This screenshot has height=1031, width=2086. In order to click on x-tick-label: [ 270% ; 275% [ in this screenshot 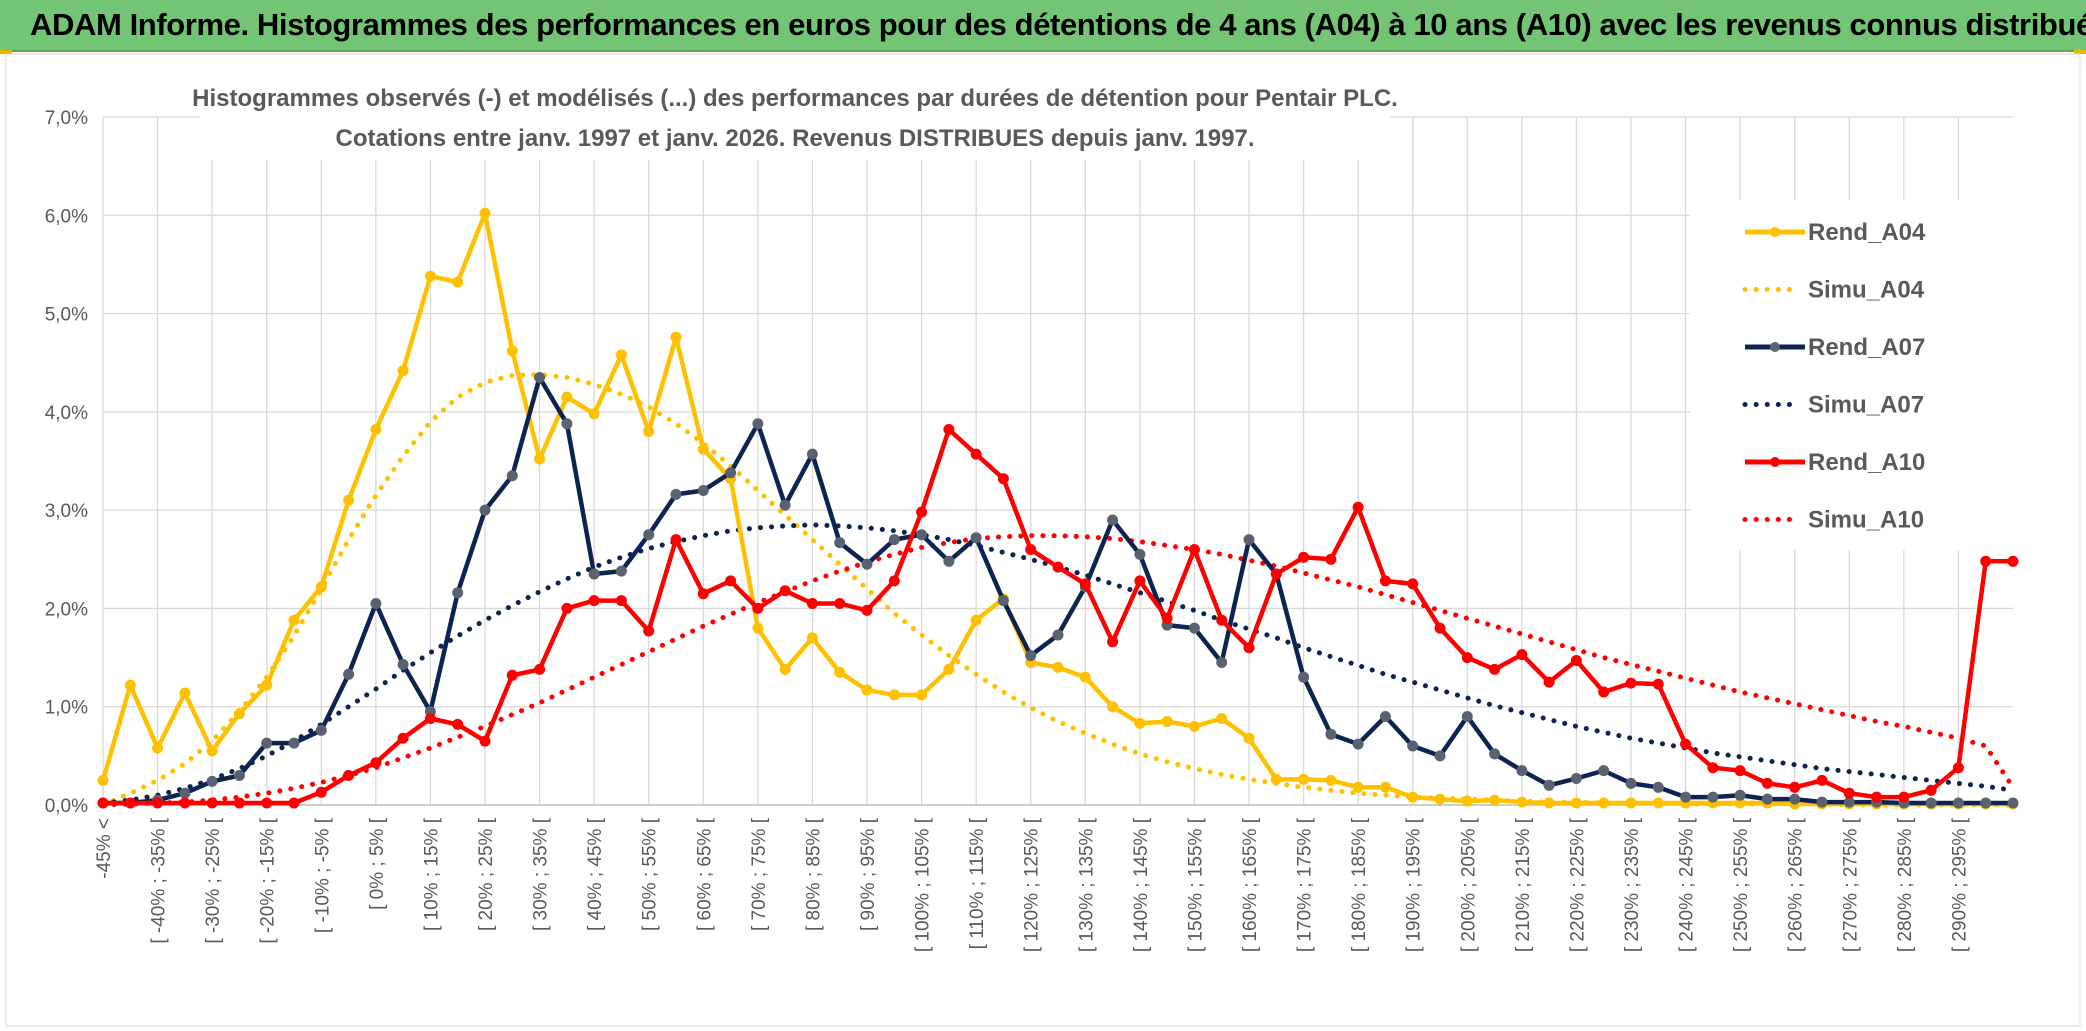, I will do `click(1850, 884)`.